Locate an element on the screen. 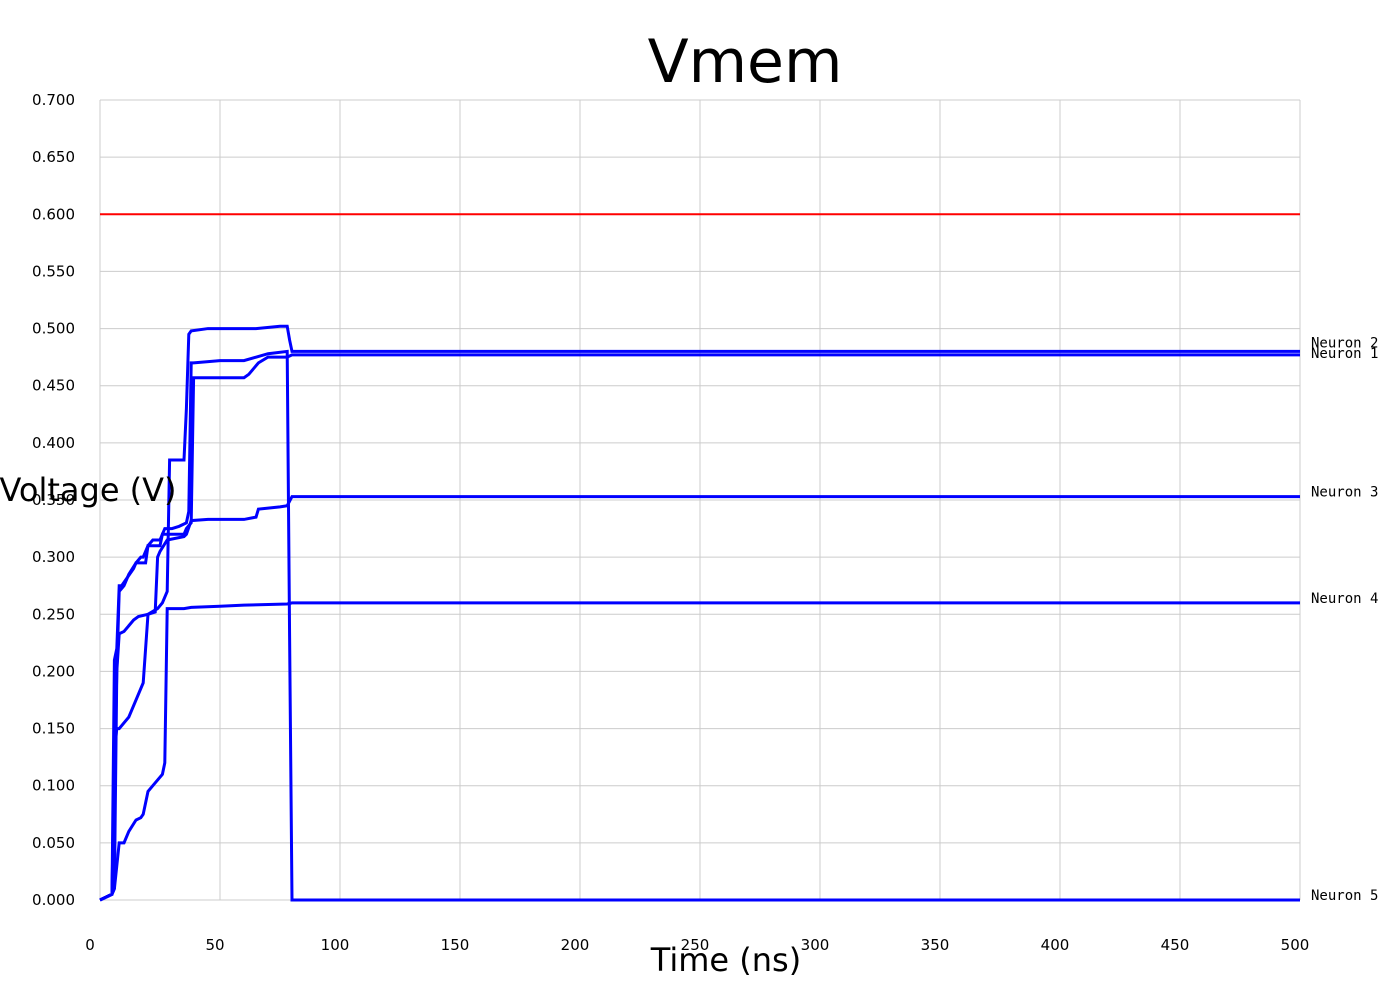  y-tick-label: 0.500 is located at coordinates (53, 329).